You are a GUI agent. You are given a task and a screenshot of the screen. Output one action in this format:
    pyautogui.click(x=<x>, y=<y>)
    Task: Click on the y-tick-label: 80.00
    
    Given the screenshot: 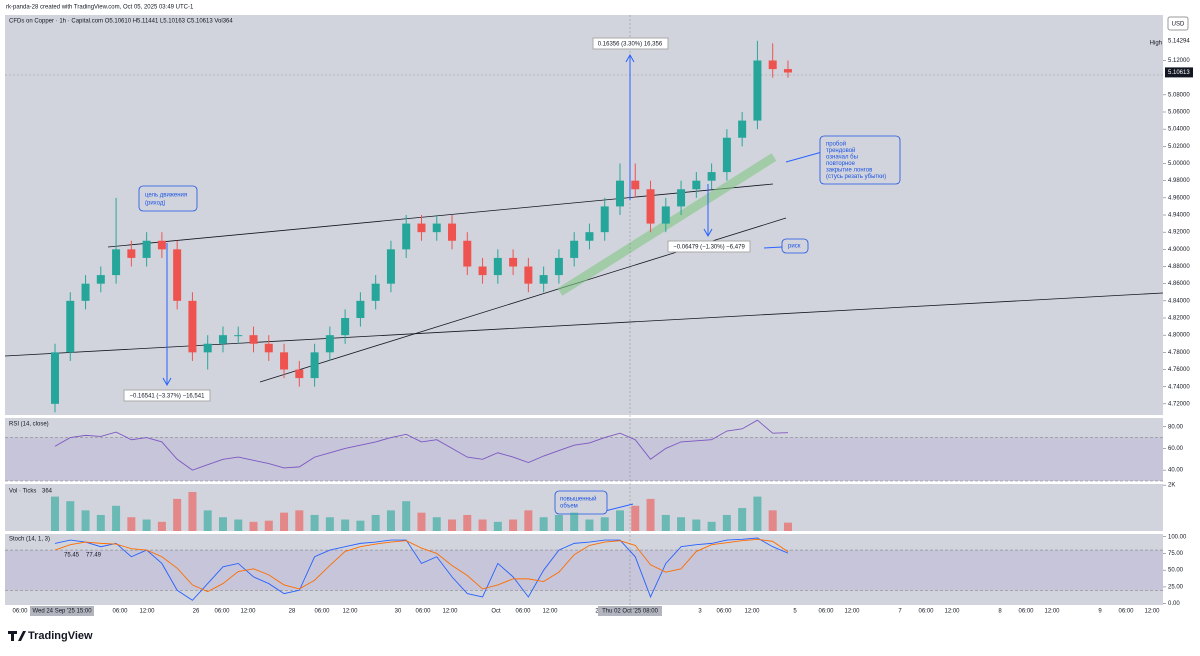 What is the action you would take?
    pyautogui.click(x=1176, y=427)
    